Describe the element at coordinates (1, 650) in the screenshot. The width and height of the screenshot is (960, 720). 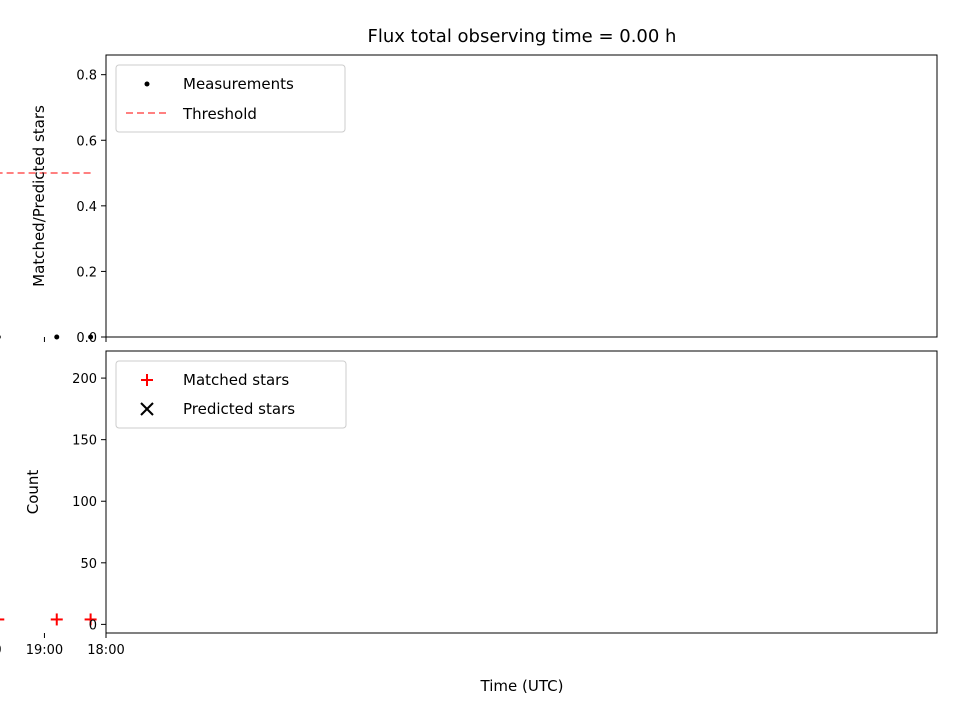
I see `xtick-label: 20:00` at that location.